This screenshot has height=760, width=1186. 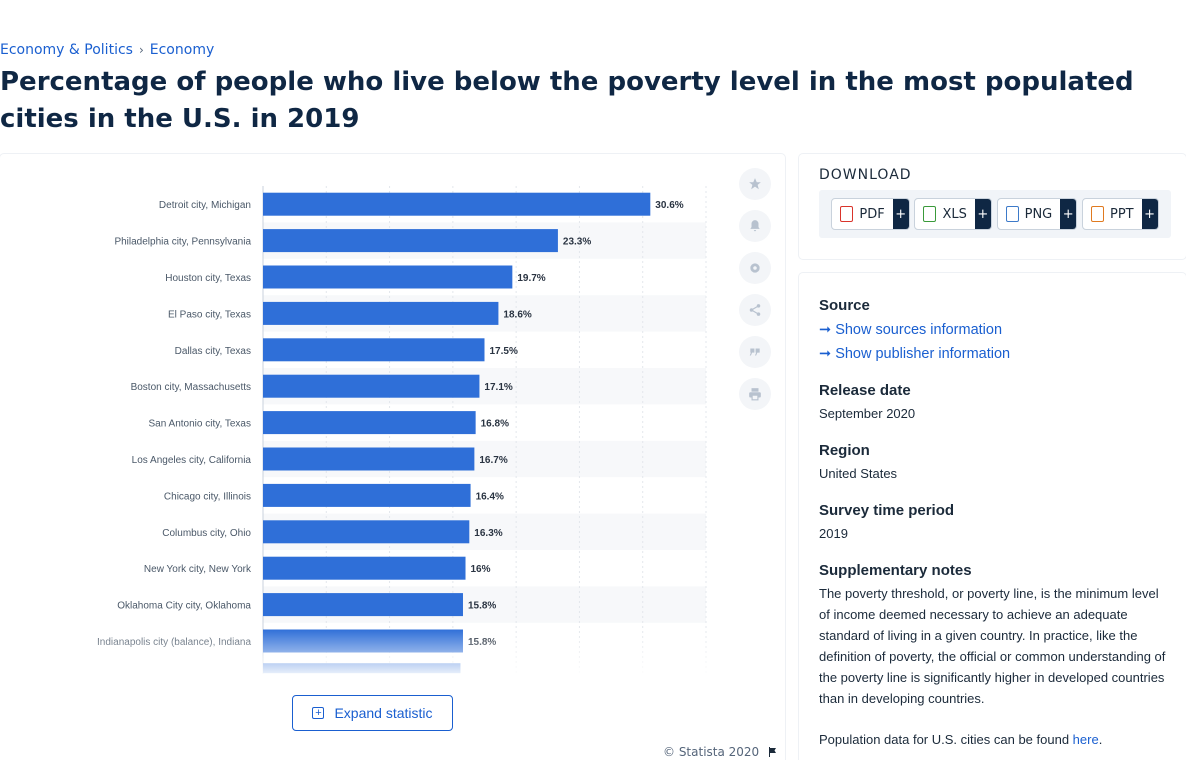 I want to click on expand-statistic-button: + Expand statistic, so click(x=372, y=713).